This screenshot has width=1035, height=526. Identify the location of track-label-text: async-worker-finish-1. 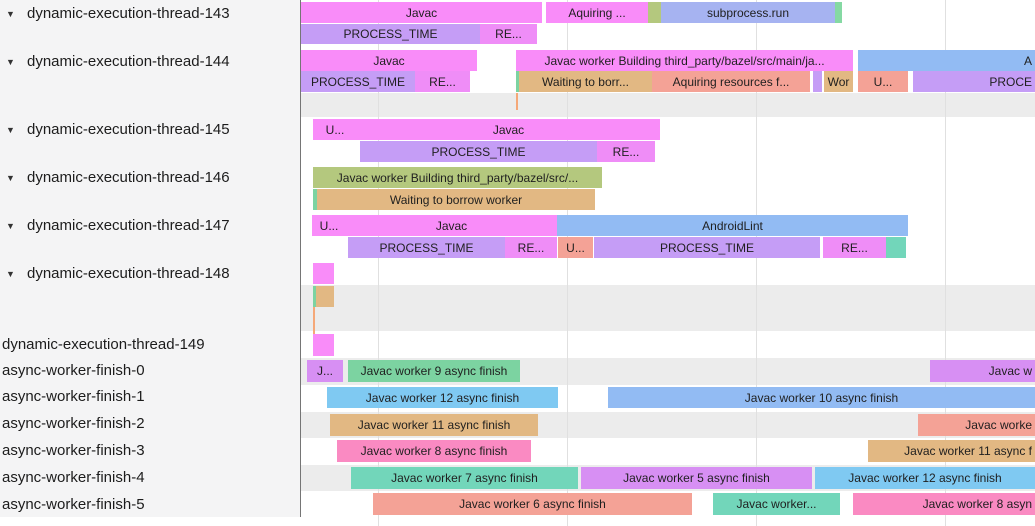
(73, 396).